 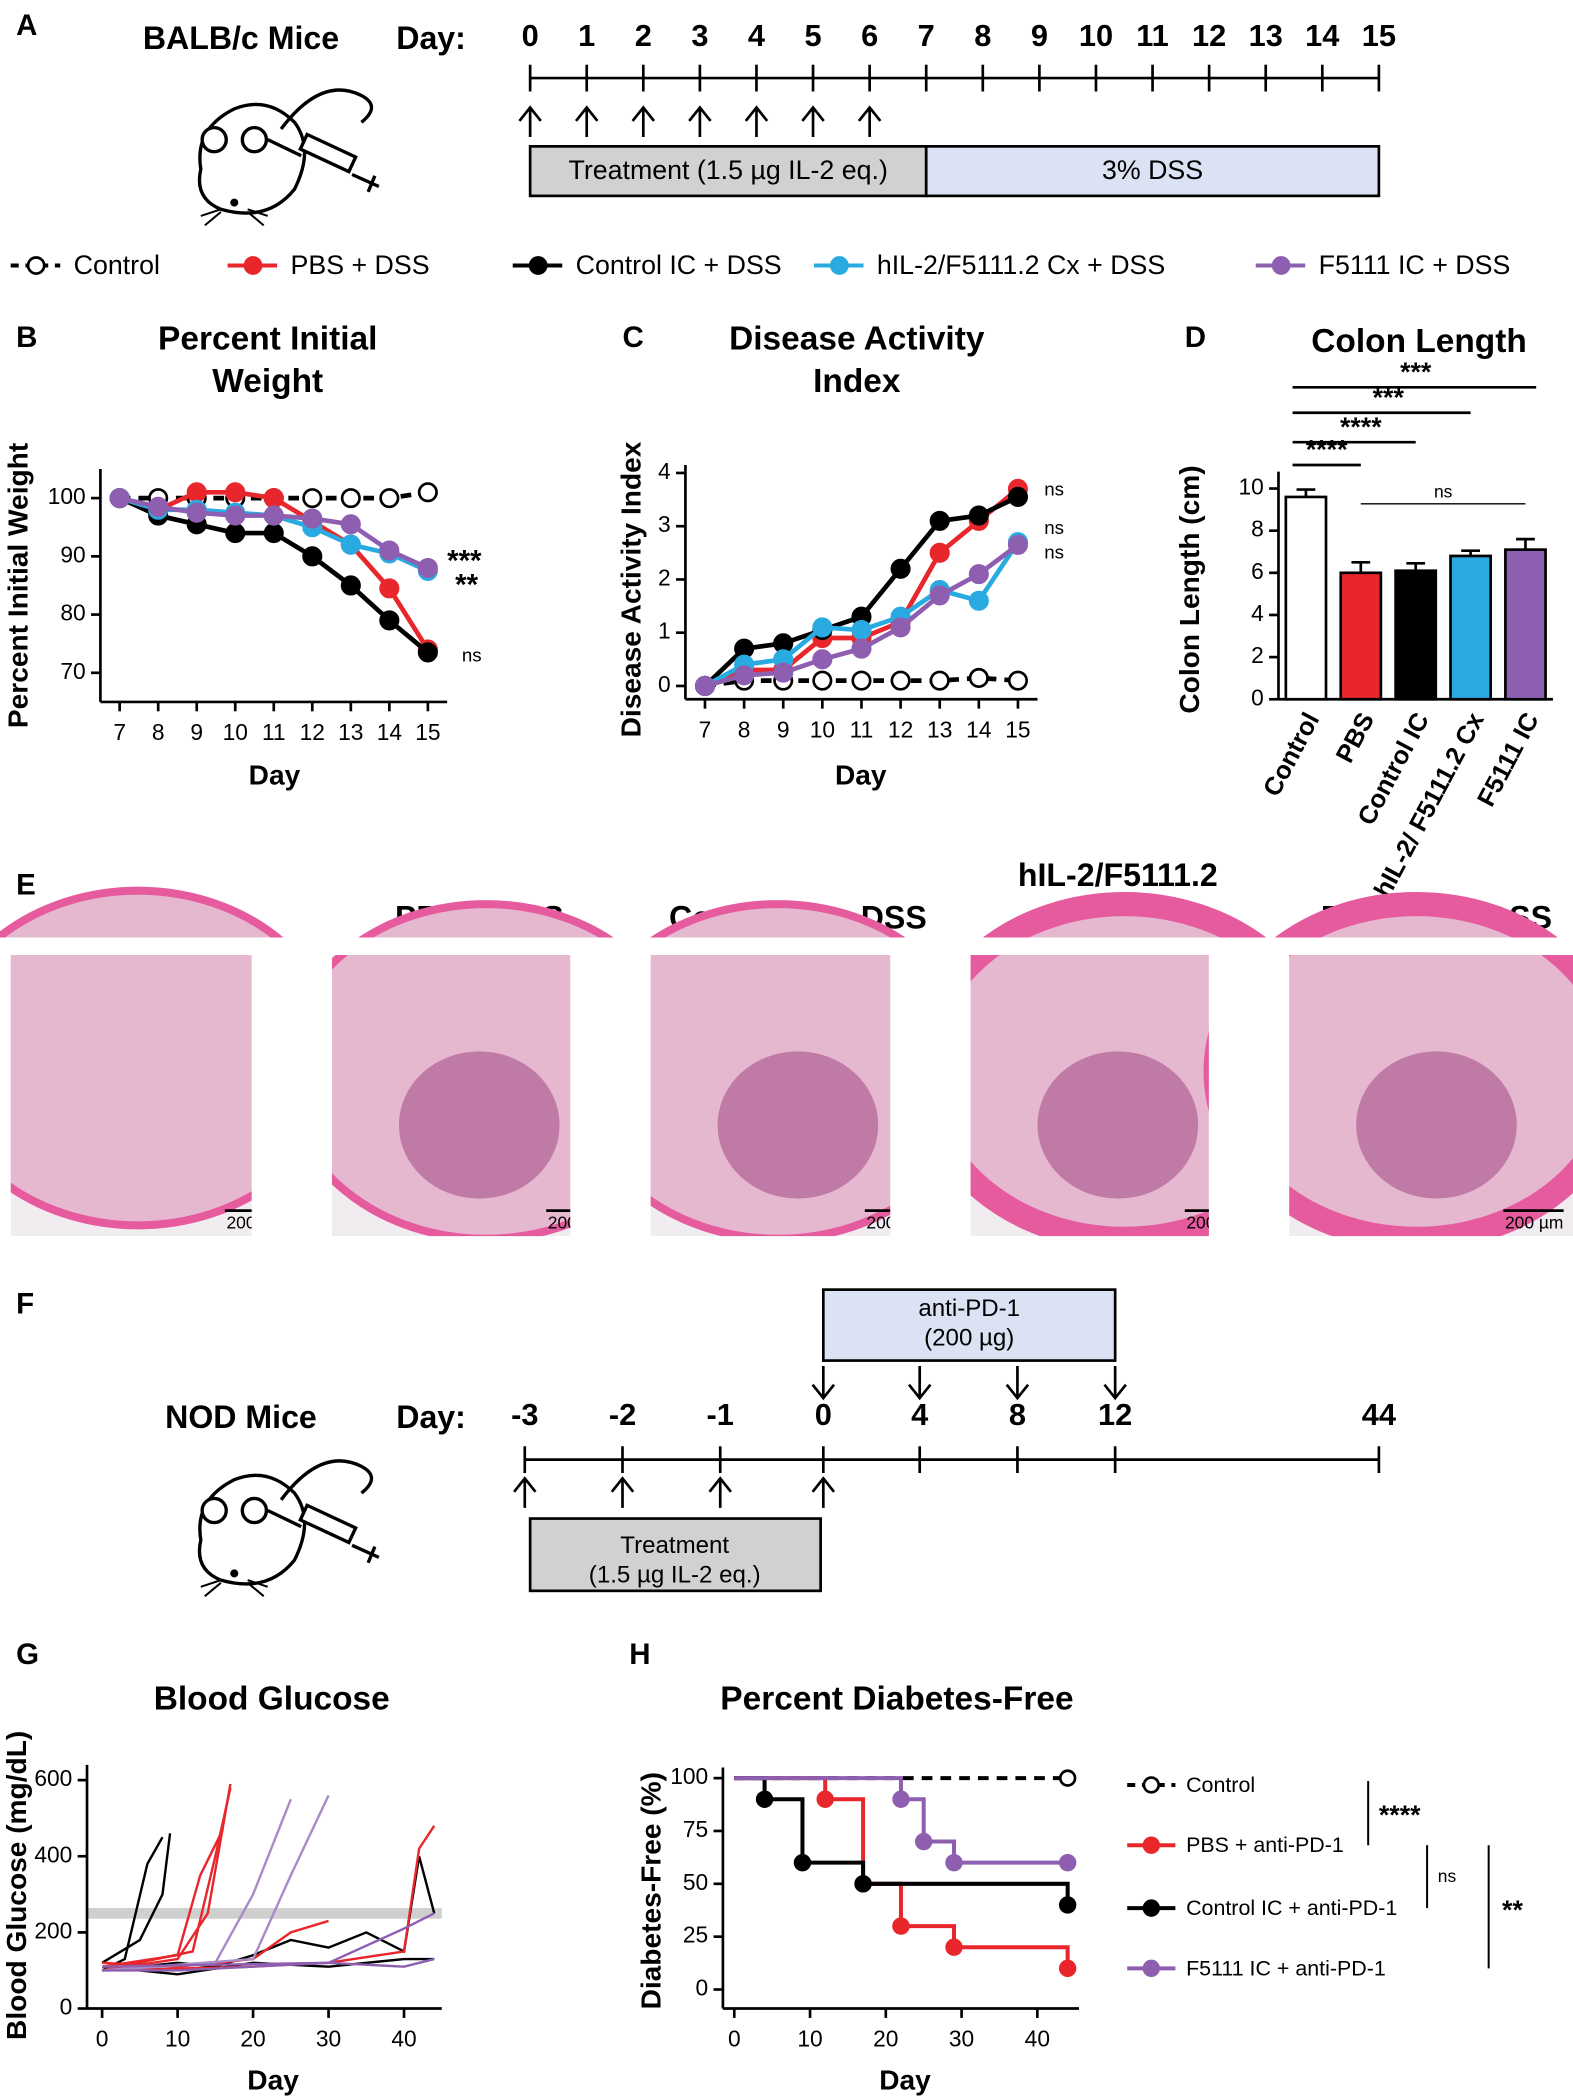 What do you see at coordinates (812, 35) in the screenshot?
I see `timeline-day: 5` at bounding box center [812, 35].